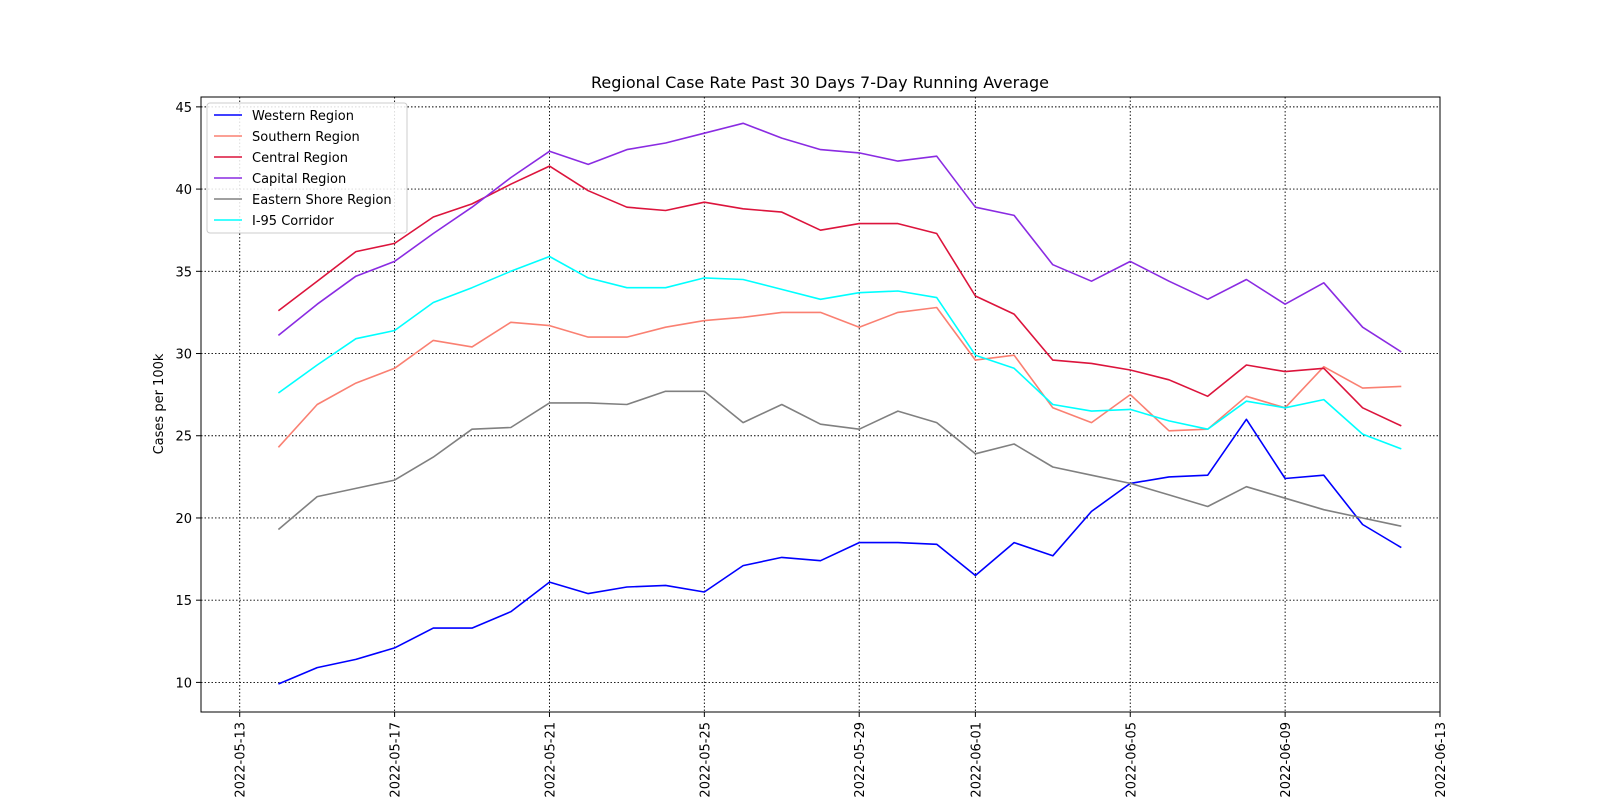 This screenshot has height=804, width=1600. What do you see at coordinates (1131, 760) in the screenshot?
I see `x-tick-label: 2022-06-05` at bounding box center [1131, 760].